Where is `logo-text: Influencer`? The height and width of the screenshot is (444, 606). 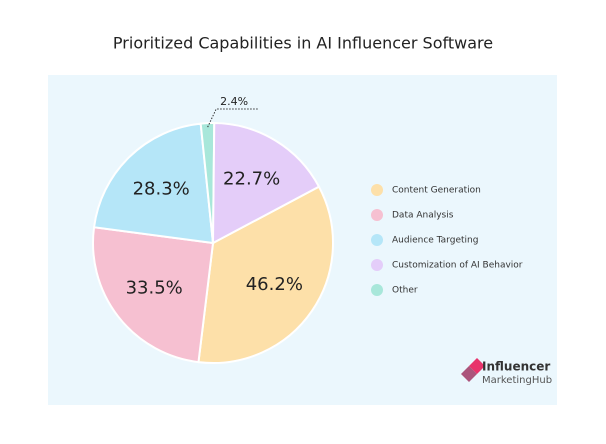
logo-text: Influencer is located at coordinates (516, 367).